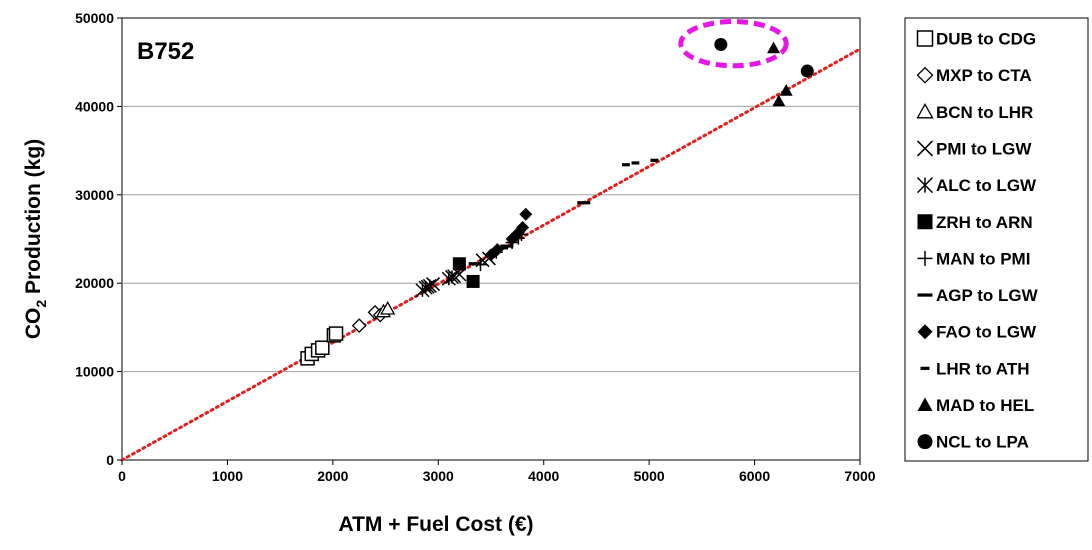 Image resolution: width=1092 pixels, height=550 pixels. Describe the element at coordinates (508, 234) in the screenshot. I see `series-fao-to-lgw` at that location.